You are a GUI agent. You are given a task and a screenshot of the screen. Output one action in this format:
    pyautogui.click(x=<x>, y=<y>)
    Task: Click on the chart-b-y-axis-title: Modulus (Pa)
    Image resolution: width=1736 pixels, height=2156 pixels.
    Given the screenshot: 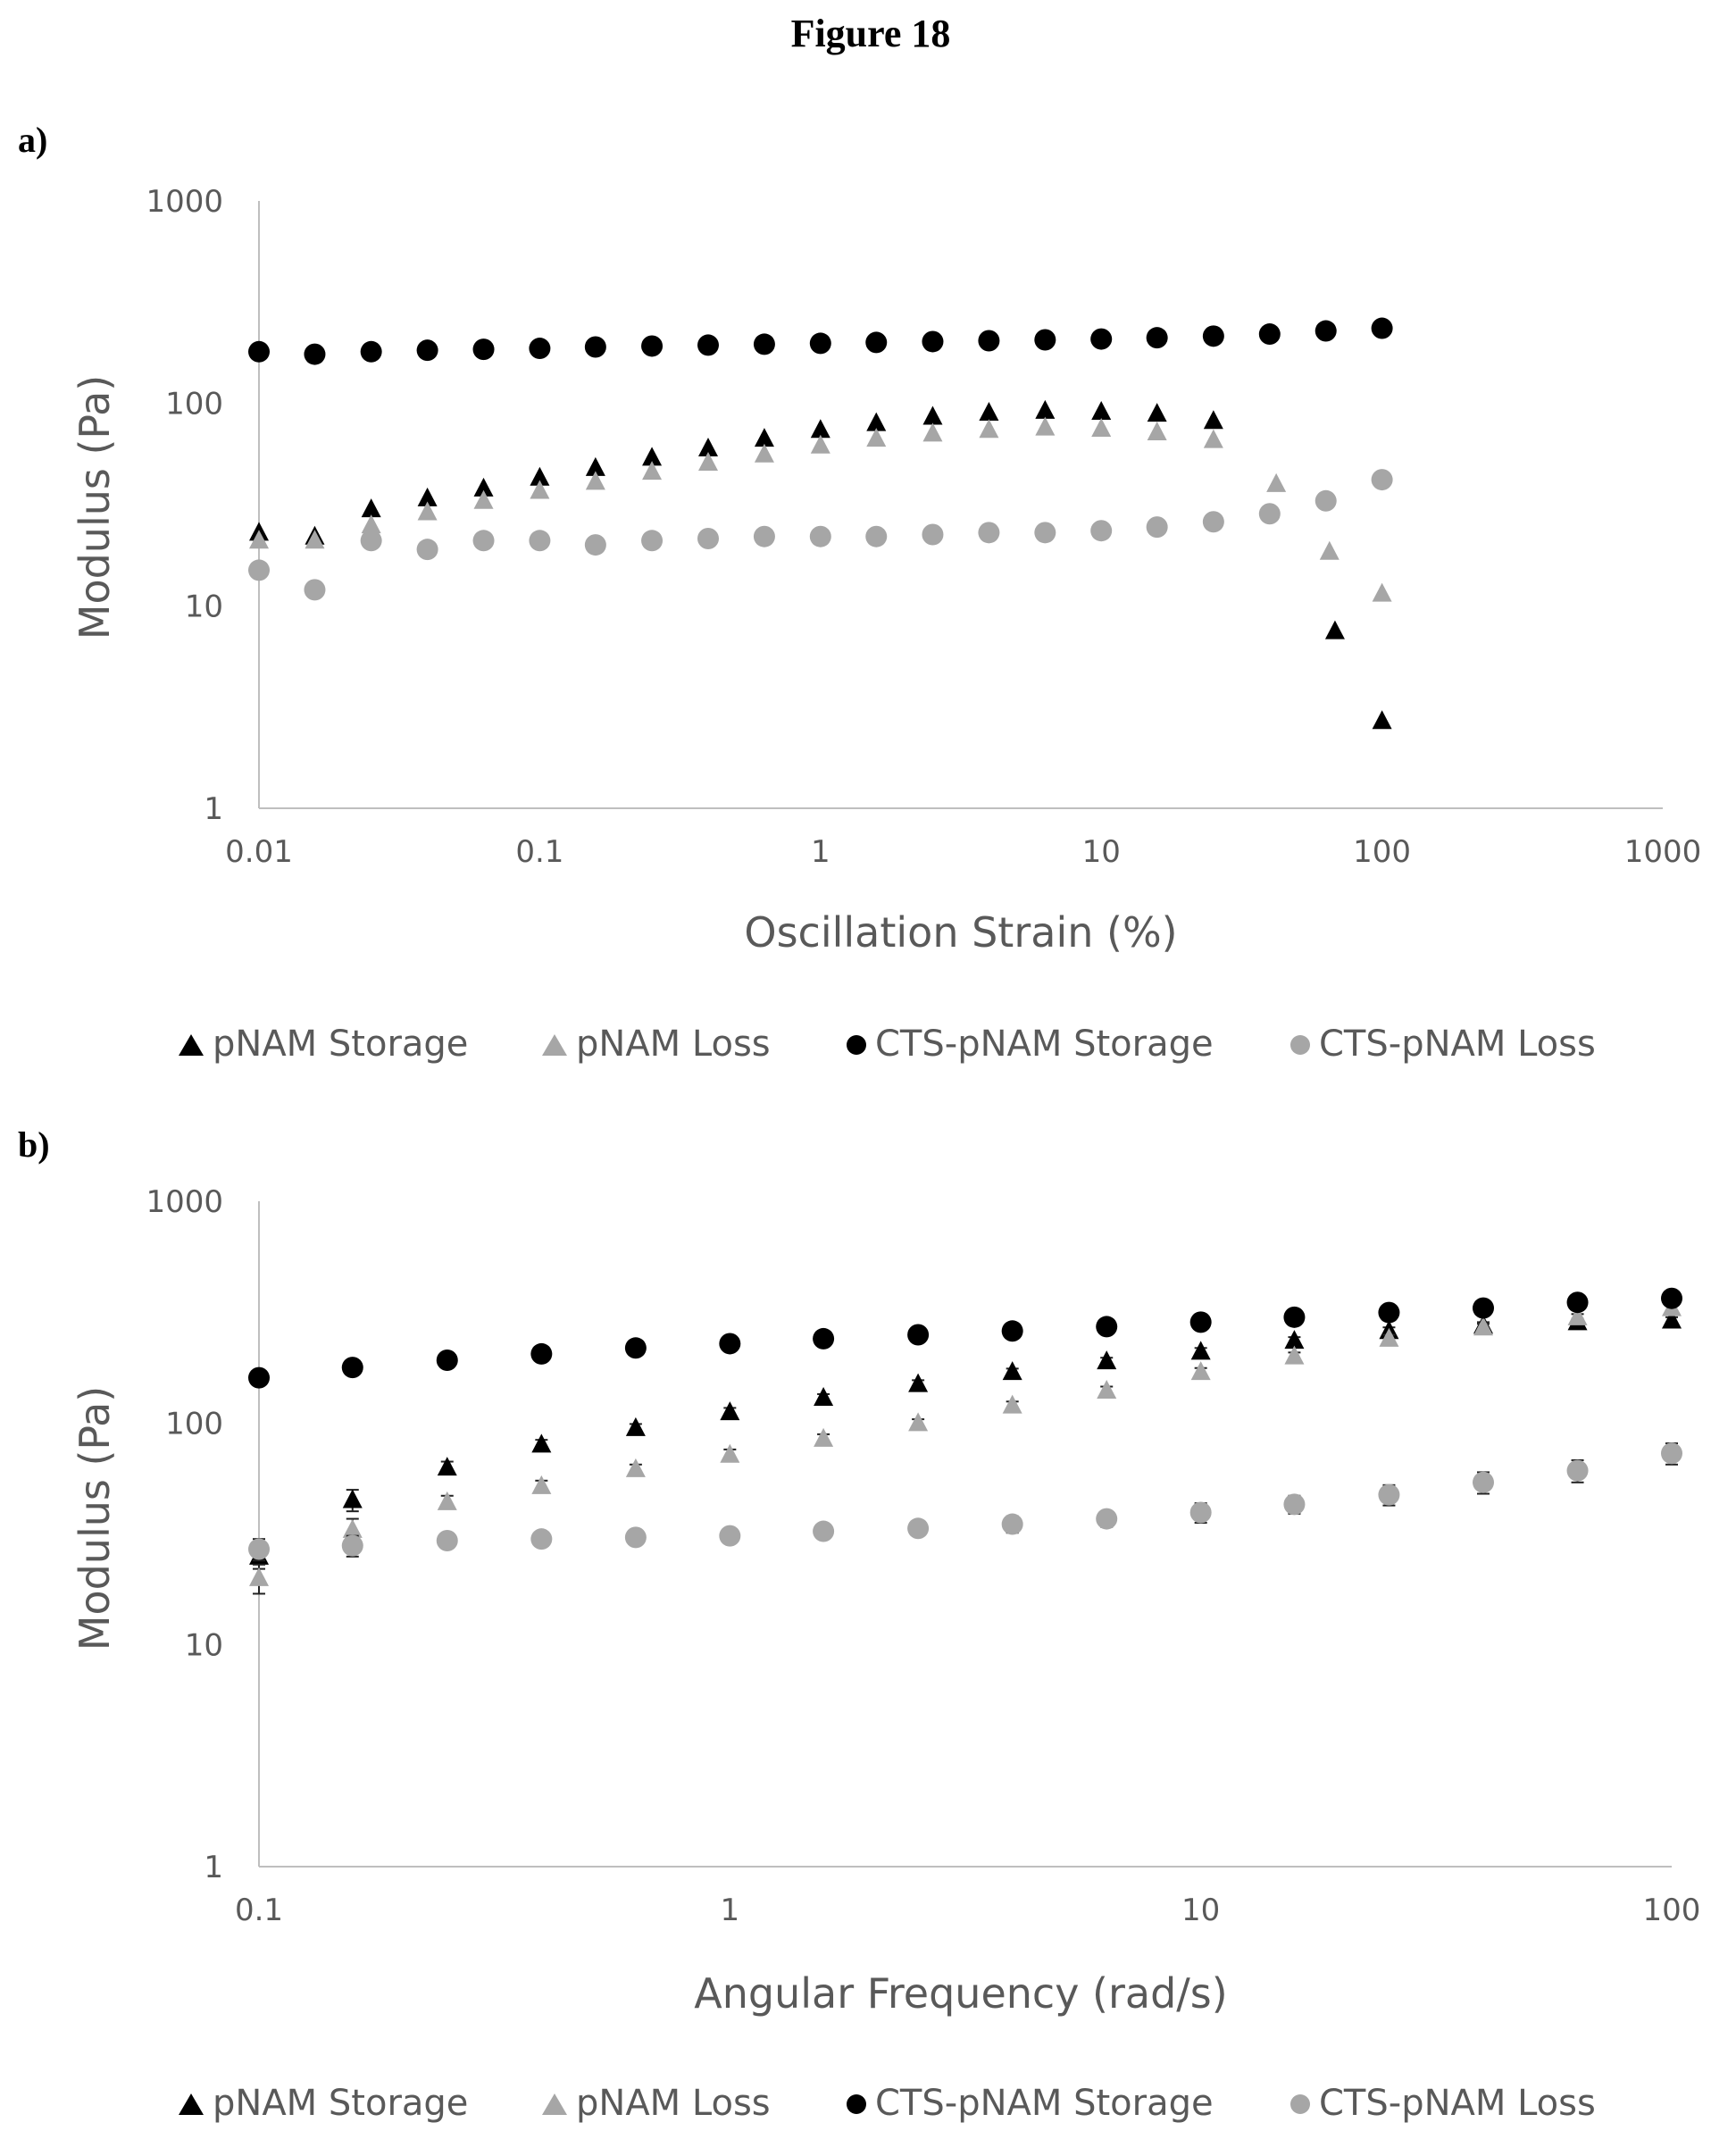 What is the action you would take?
    pyautogui.click(x=95, y=1518)
    